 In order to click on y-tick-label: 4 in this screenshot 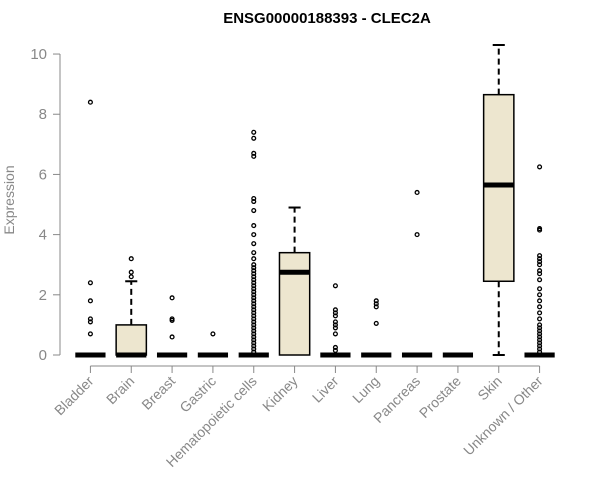, I will do `click(43, 235)`.